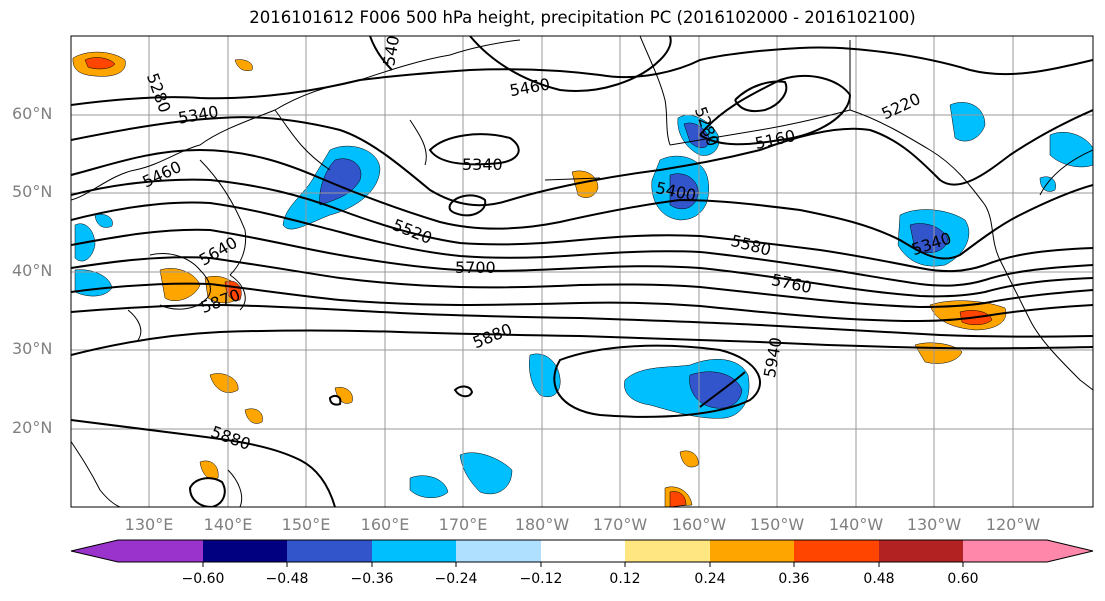 The image size is (1105, 601). I want to click on lon-label: 160°E, so click(385, 524).